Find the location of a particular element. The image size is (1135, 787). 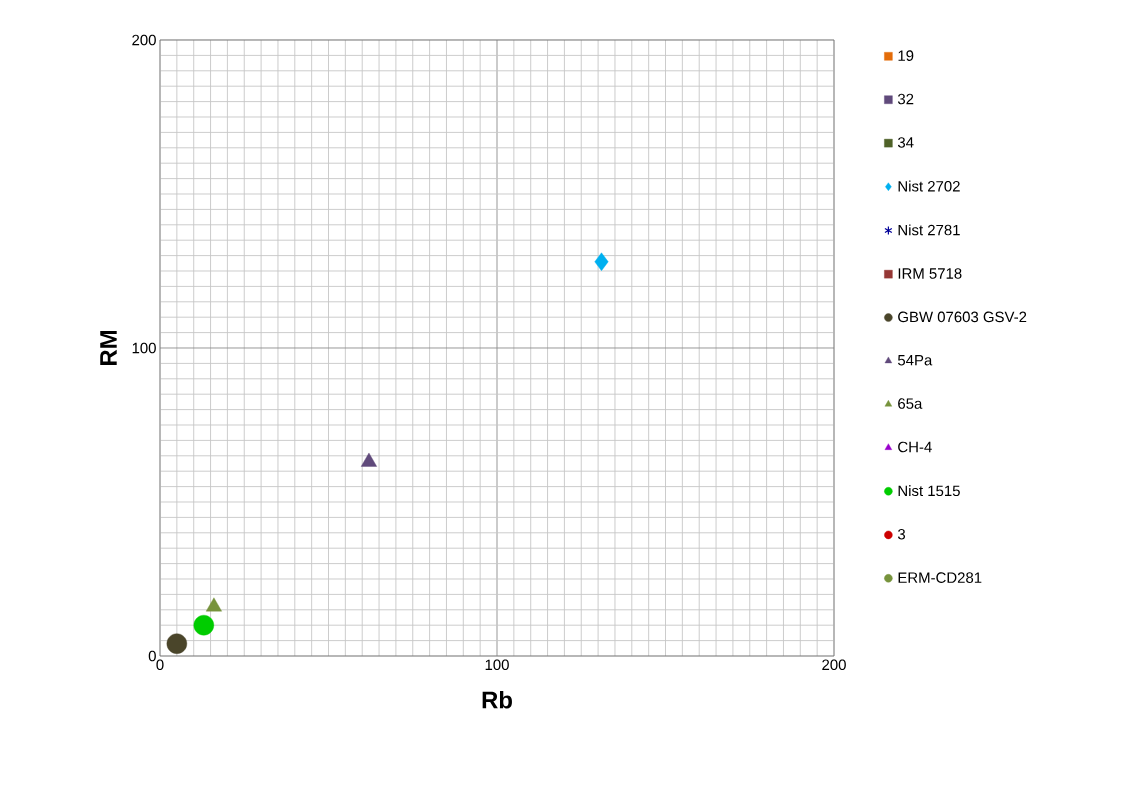

y-tick-label: 100 is located at coordinates (144, 348).